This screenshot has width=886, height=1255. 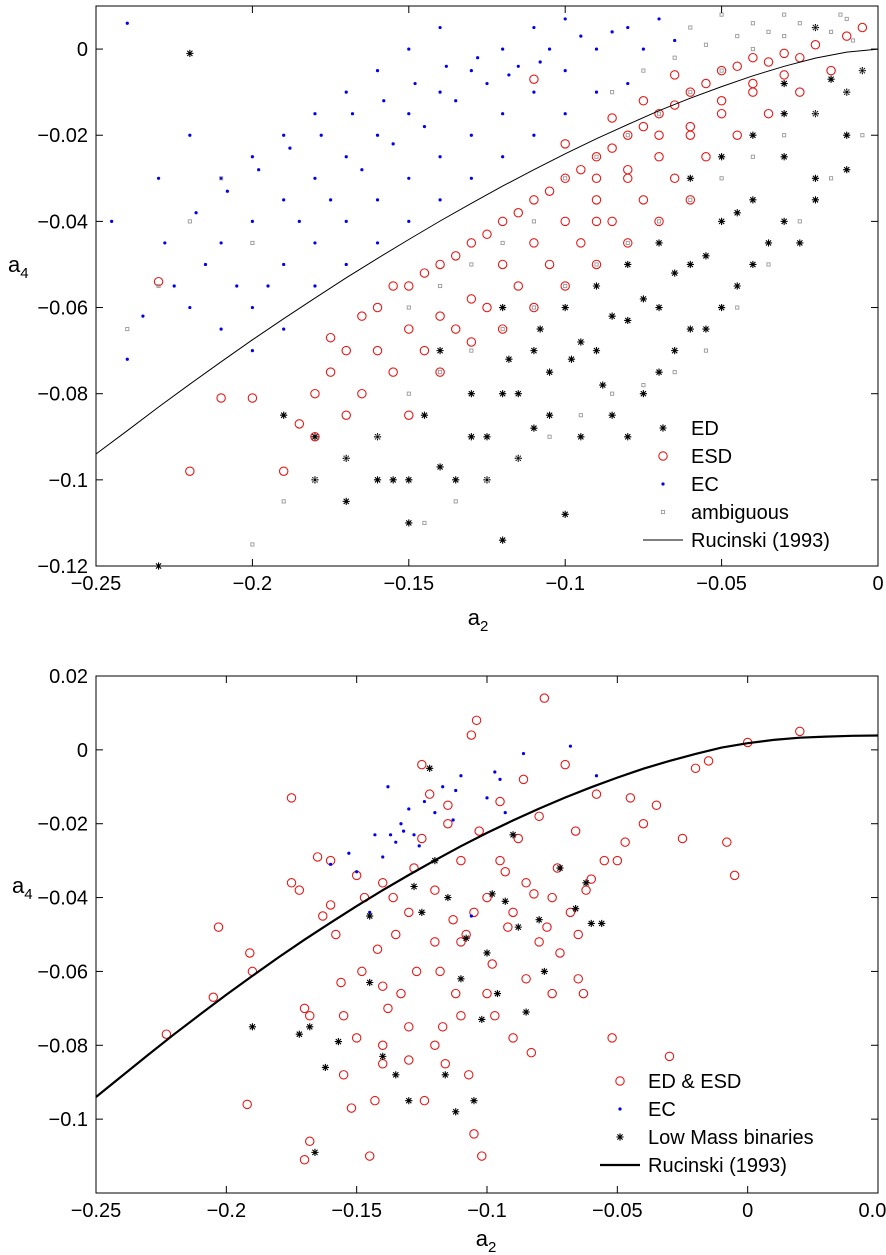 What do you see at coordinates (62, 972) in the screenshot?
I see `y-tick-label: −0.06` at bounding box center [62, 972].